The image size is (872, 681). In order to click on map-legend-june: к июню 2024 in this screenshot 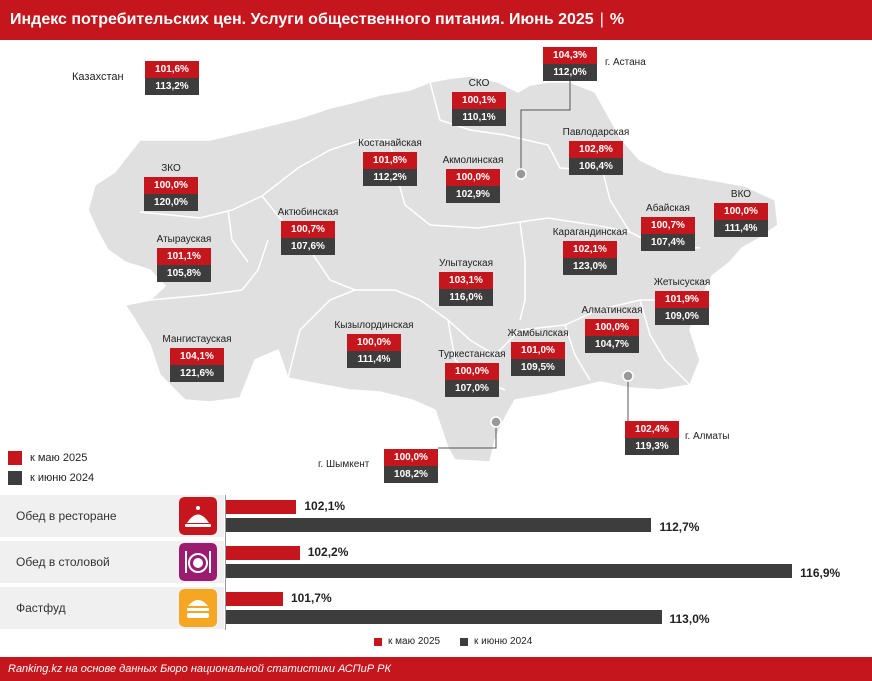, I will do `click(51, 478)`.